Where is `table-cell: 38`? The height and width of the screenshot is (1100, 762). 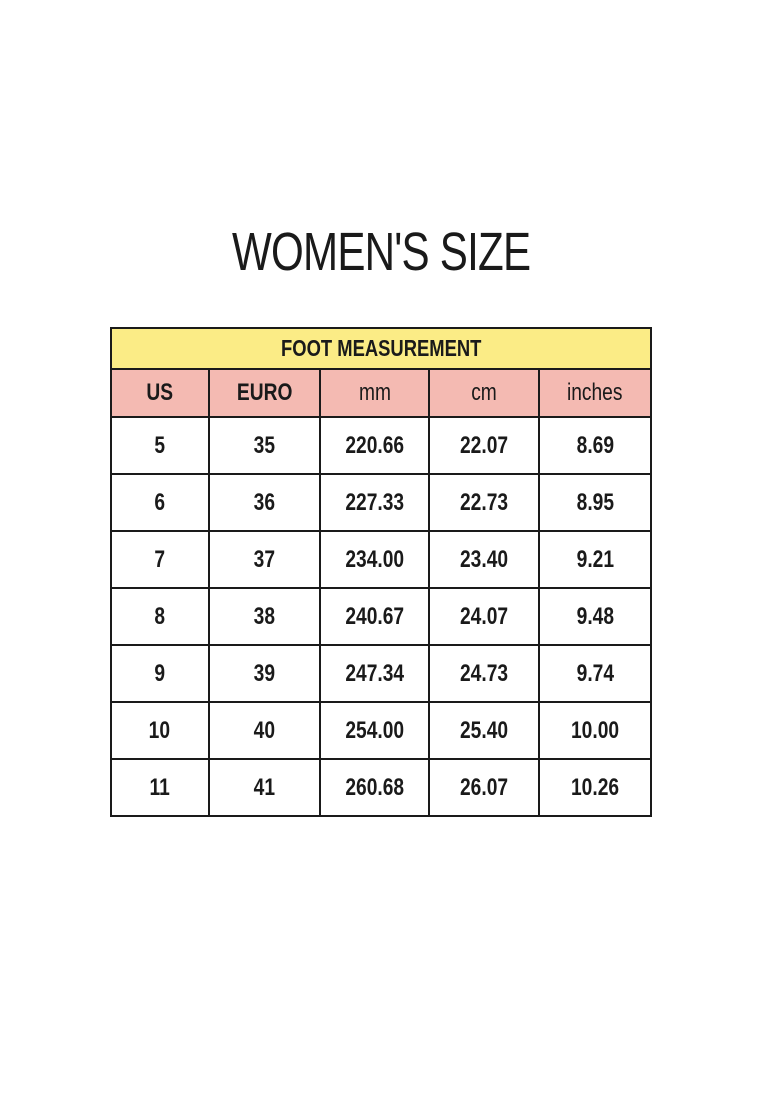 table-cell: 38 is located at coordinates (264, 616).